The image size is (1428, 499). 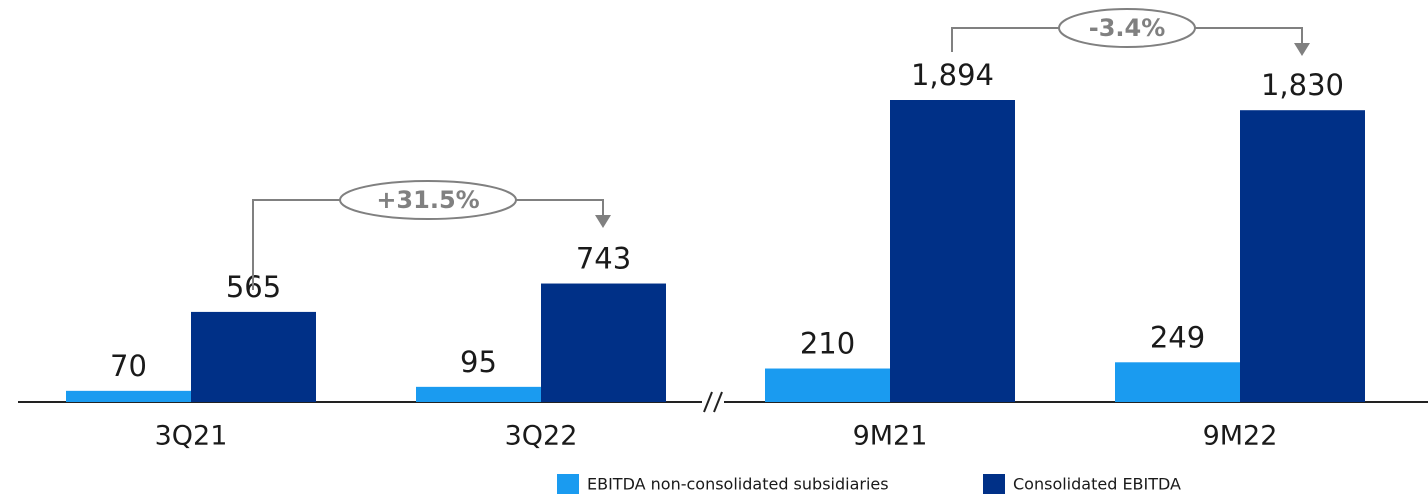 I want to click on annotation: +31.5%, so click(x=427, y=200).